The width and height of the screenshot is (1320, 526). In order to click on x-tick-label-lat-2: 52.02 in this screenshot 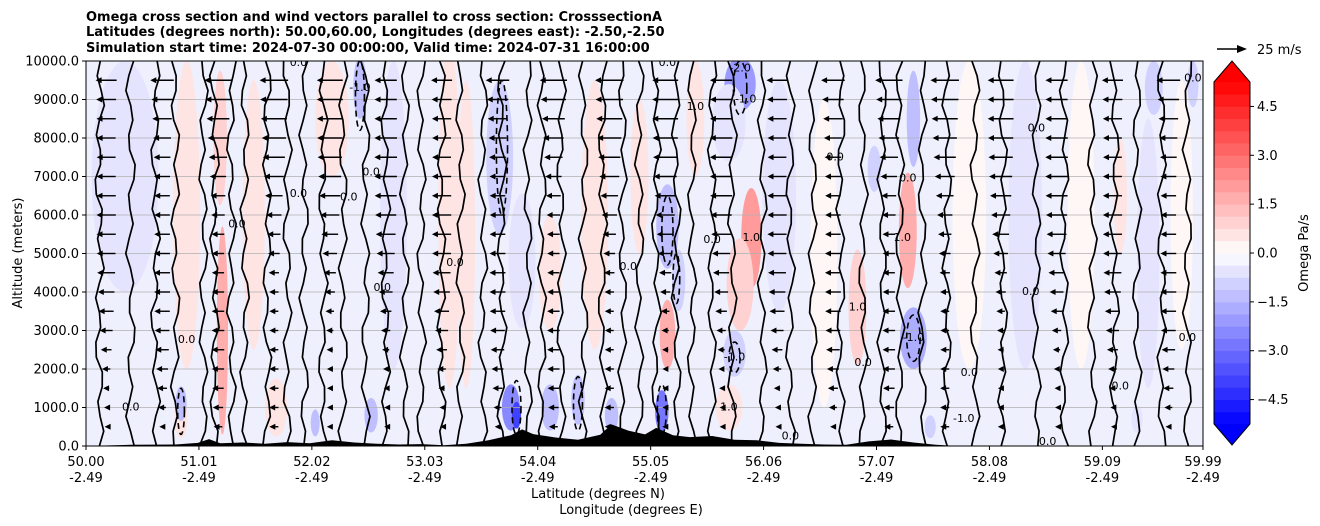, I will do `click(311, 462)`.